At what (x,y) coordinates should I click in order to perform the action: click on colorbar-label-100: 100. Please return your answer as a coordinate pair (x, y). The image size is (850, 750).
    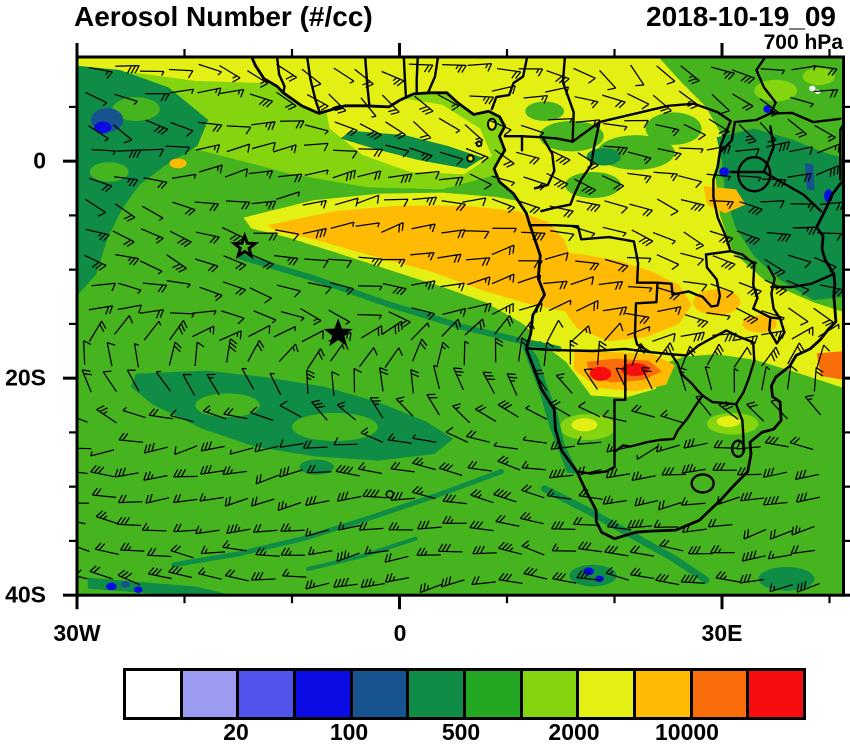
    Looking at the image, I should click on (349, 732).